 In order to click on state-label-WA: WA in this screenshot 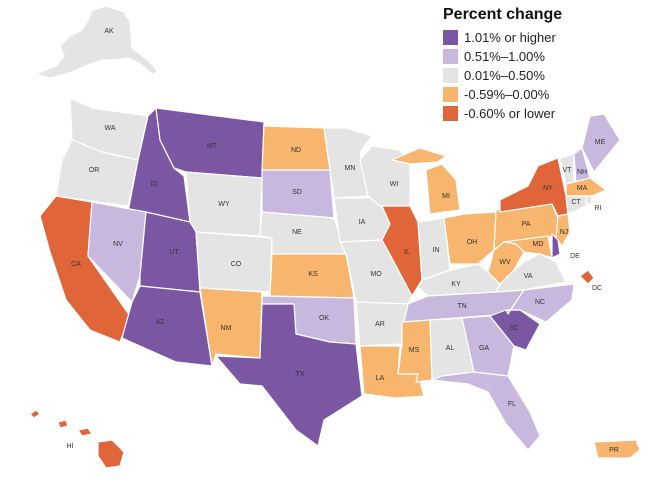, I will do `click(109, 128)`.